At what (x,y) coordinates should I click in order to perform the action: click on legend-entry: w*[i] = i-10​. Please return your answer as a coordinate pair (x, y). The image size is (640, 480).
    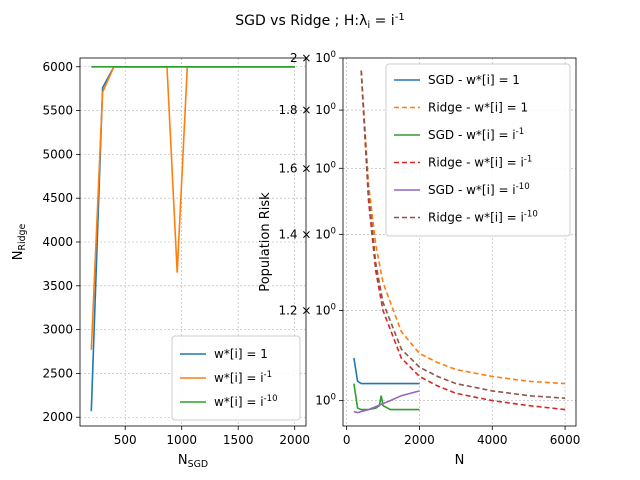
    Looking at the image, I should click on (246, 401).